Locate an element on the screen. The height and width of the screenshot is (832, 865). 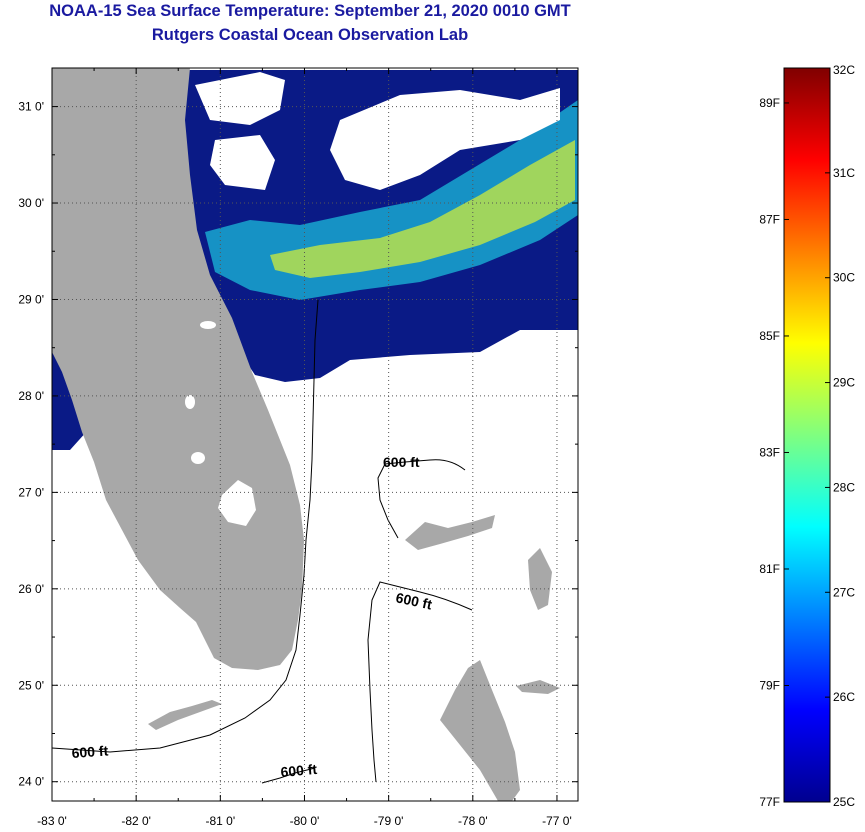
colorbar-ticks is located at coordinates (807, 435).